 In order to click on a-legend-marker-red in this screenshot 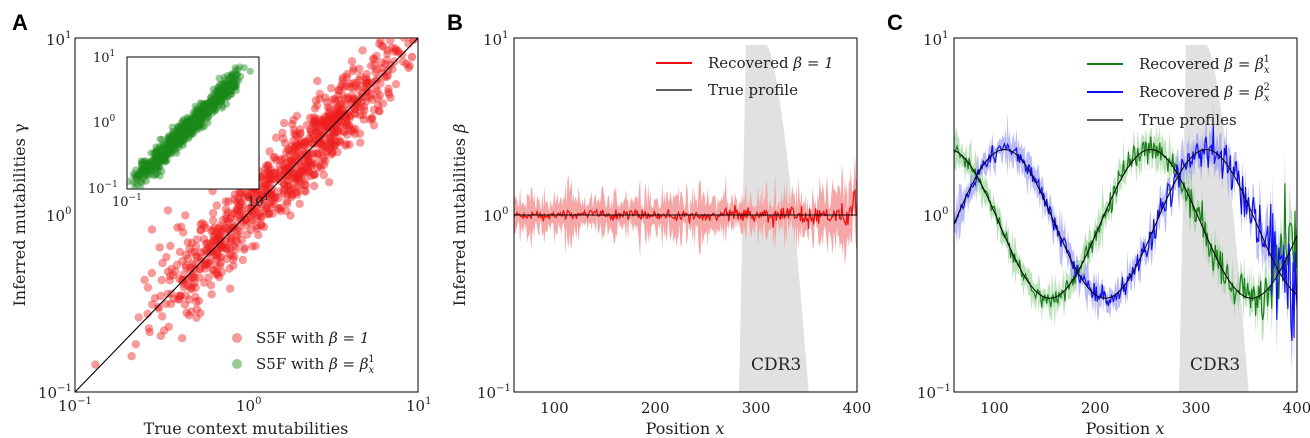, I will do `click(237, 338)`.